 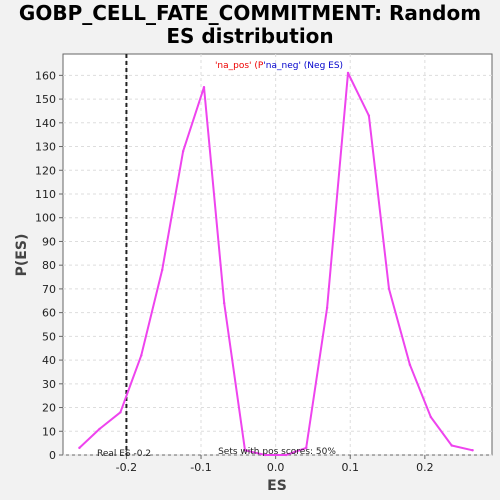 I want to click on y-tick-label: 20, so click(x=49, y=408).